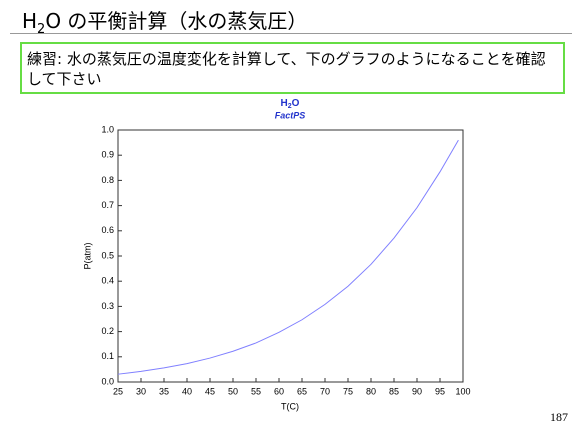  Describe the element at coordinates (284, 103) in the screenshot. I see `chart-title-text: H` at that location.